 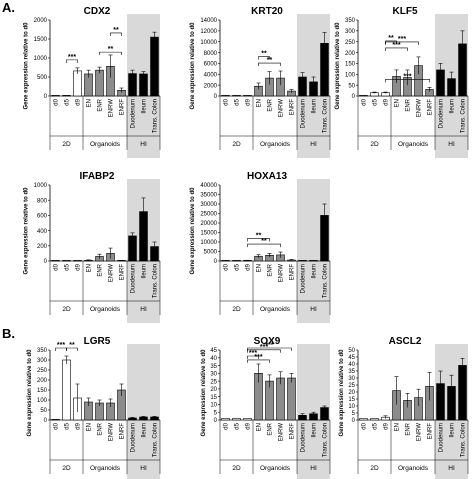 What do you see at coordinates (351, 393) in the screenshot?
I see `y-tick-label: 20` at bounding box center [351, 393].